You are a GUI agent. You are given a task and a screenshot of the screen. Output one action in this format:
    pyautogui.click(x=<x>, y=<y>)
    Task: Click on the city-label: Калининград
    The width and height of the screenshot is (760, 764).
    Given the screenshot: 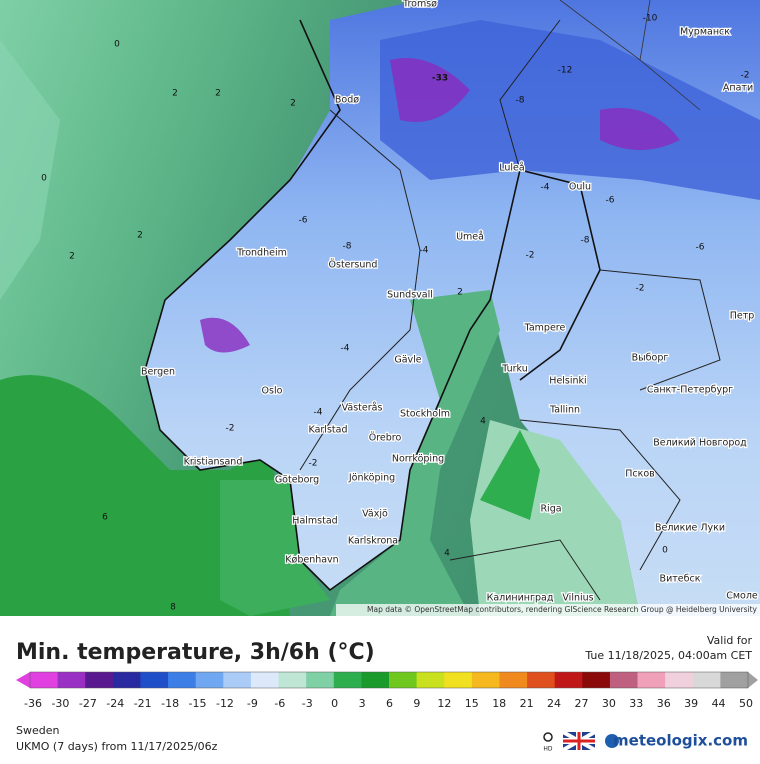 What is the action you would take?
    pyautogui.click(x=520, y=598)
    